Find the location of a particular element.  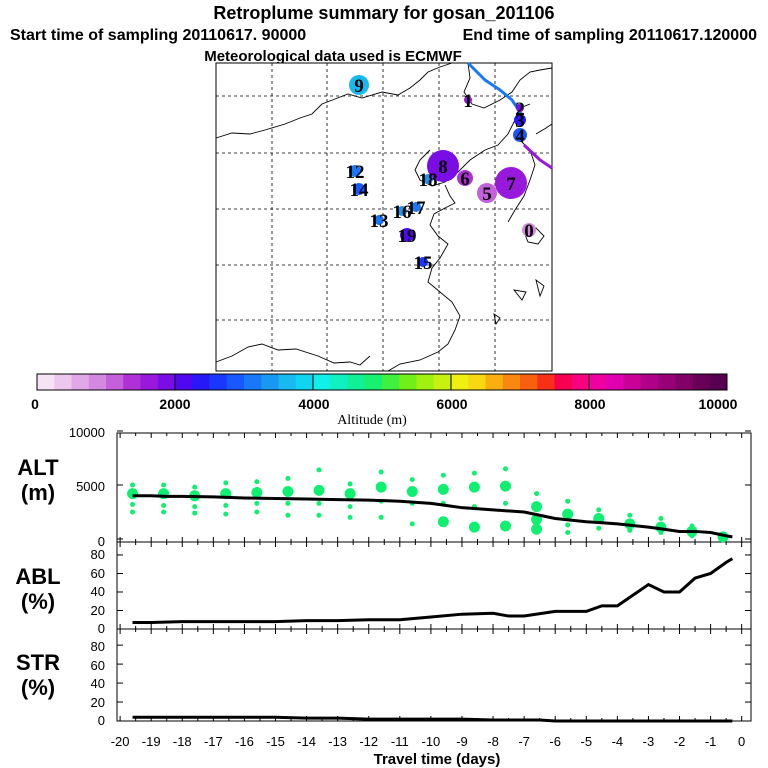

abl-ytick-label: 60 is located at coordinates (98, 573).